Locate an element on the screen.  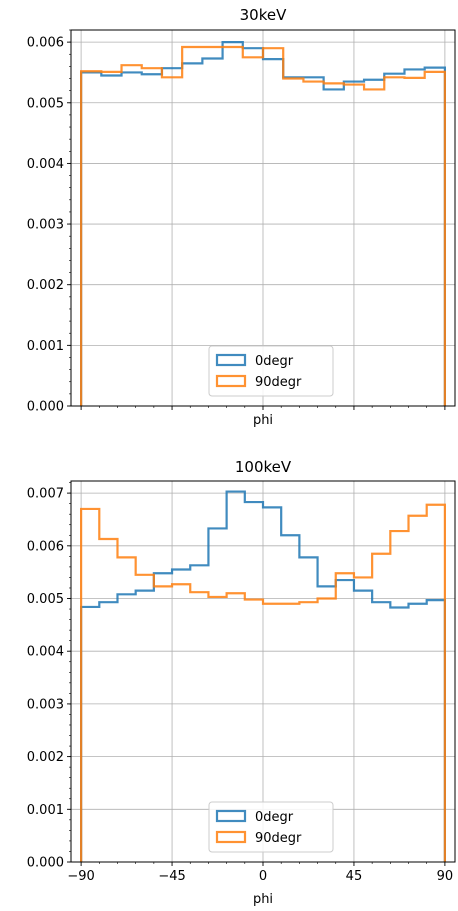
chart-title: 30keV is located at coordinates (263, 15).